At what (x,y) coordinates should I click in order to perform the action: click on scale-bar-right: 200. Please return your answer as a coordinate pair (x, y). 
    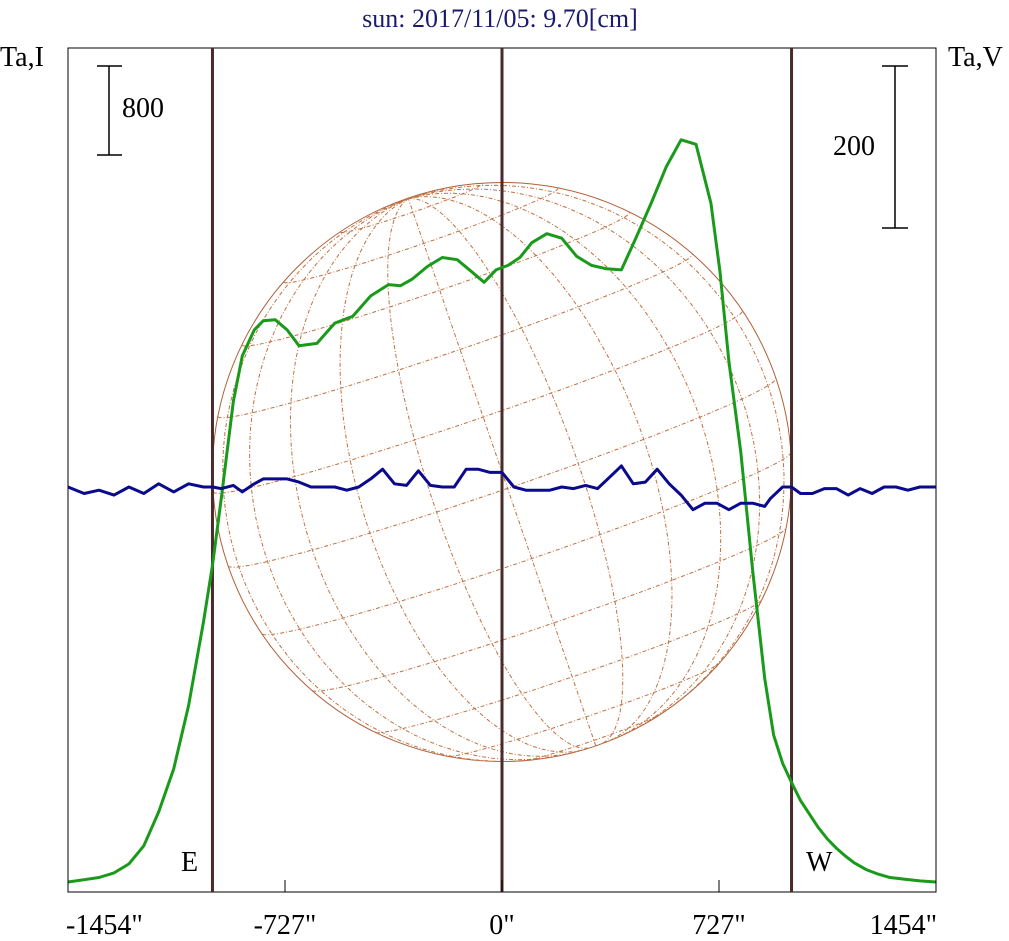
    Looking at the image, I should click on (870, 147).